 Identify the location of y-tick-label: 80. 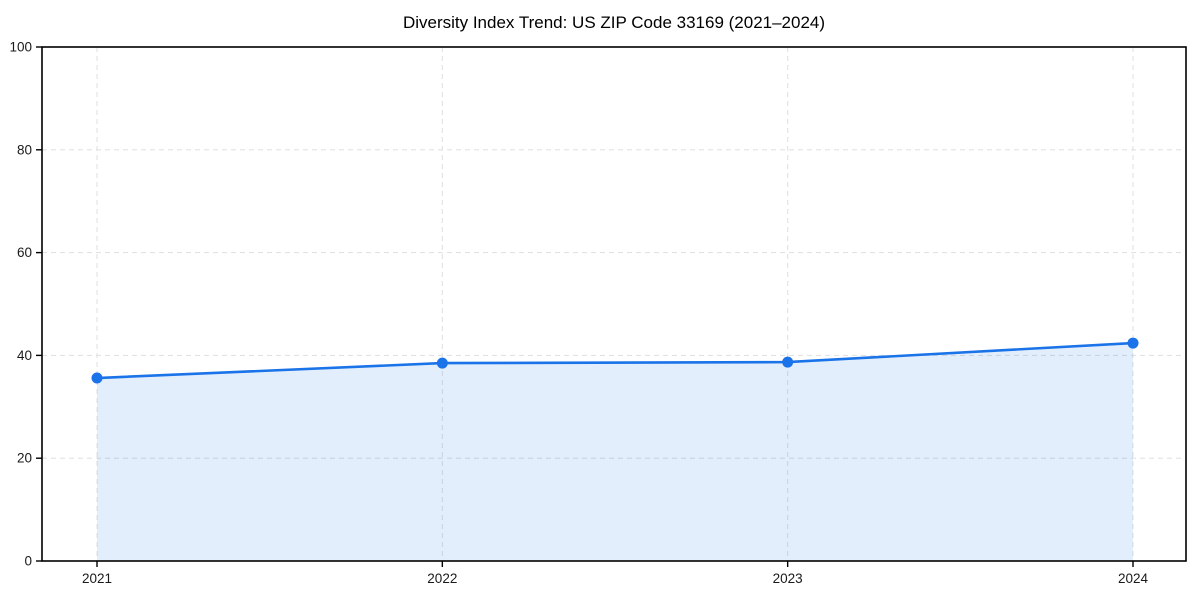
(24, 149).